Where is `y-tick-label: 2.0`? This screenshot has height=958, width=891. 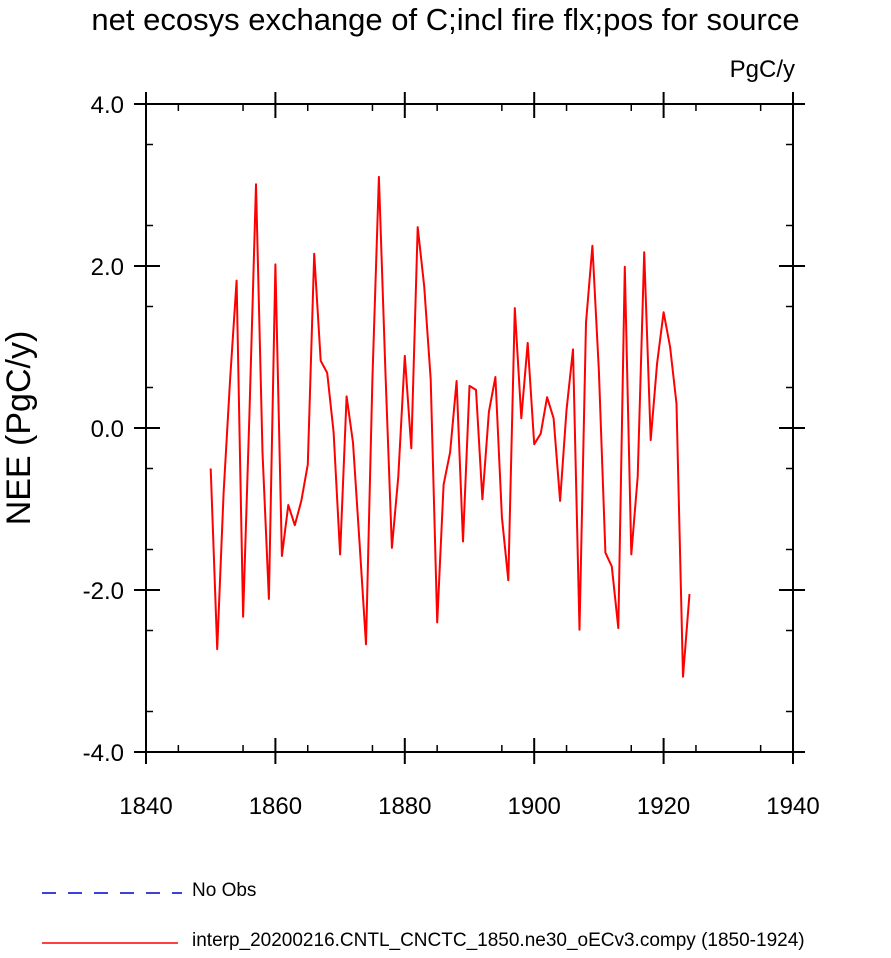
y-tick-label: 2.0 is located at coordinates (107, 267).